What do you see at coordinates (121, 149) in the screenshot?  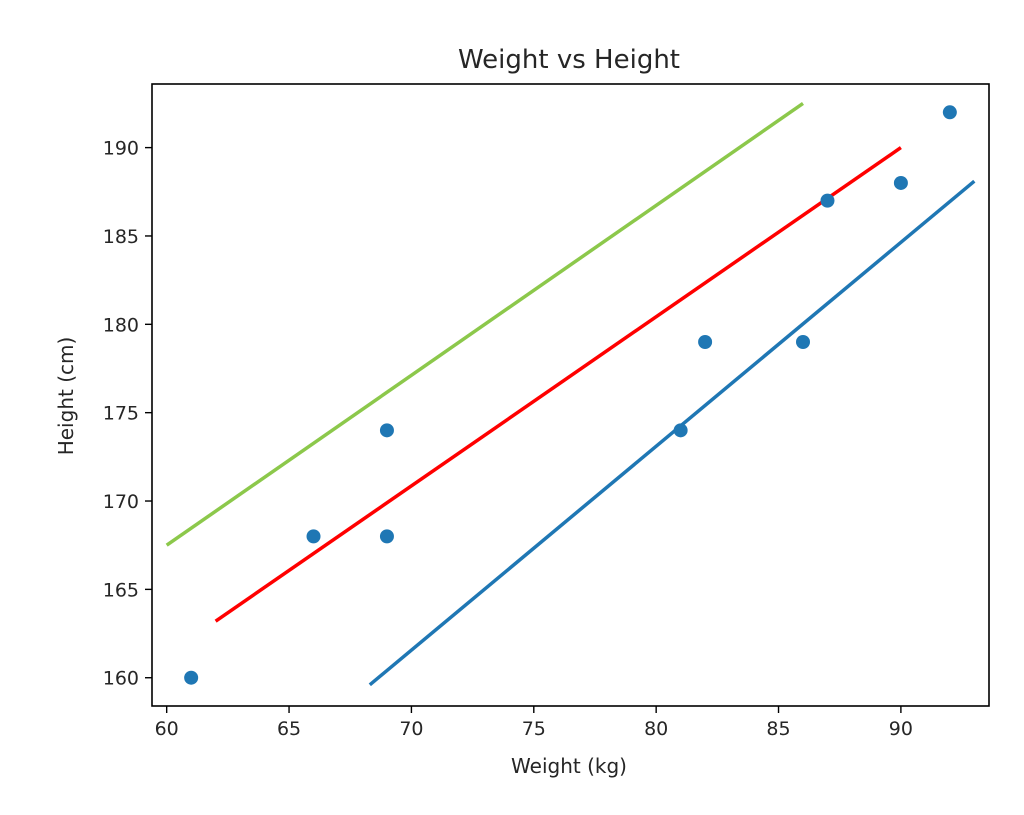 I see `y-tick-label: 190` at bounding box center [121, 149].